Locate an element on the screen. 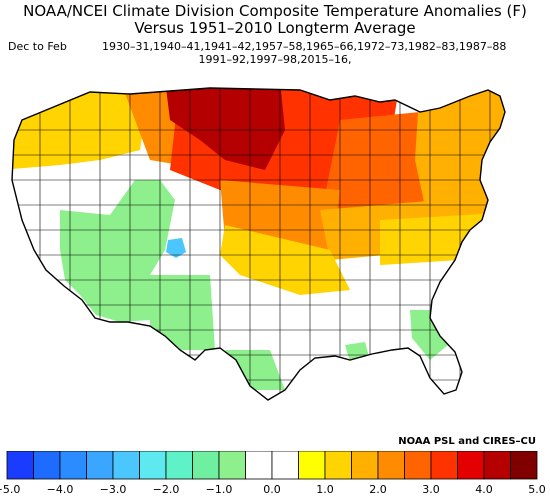 This screenshot has width=550, height=497. legend-tick-label: −3.0 is located at coordinates (113, 489).